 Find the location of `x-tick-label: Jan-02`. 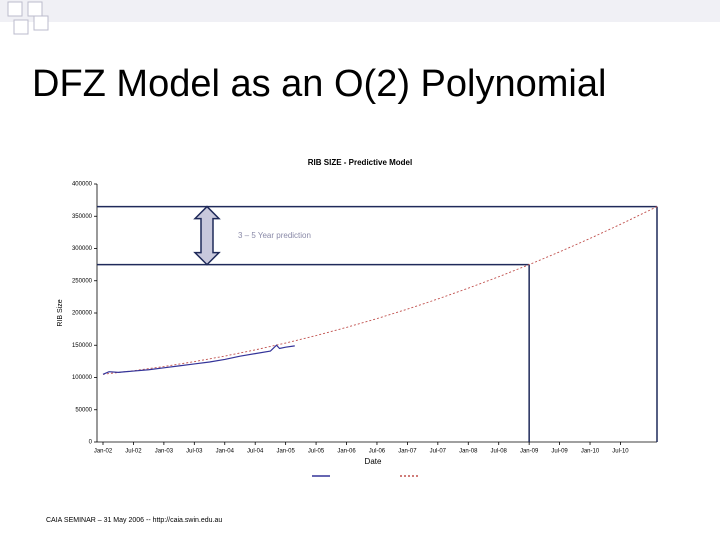

x-tick-label: Jan-02 is located at coordinates (103, 452).